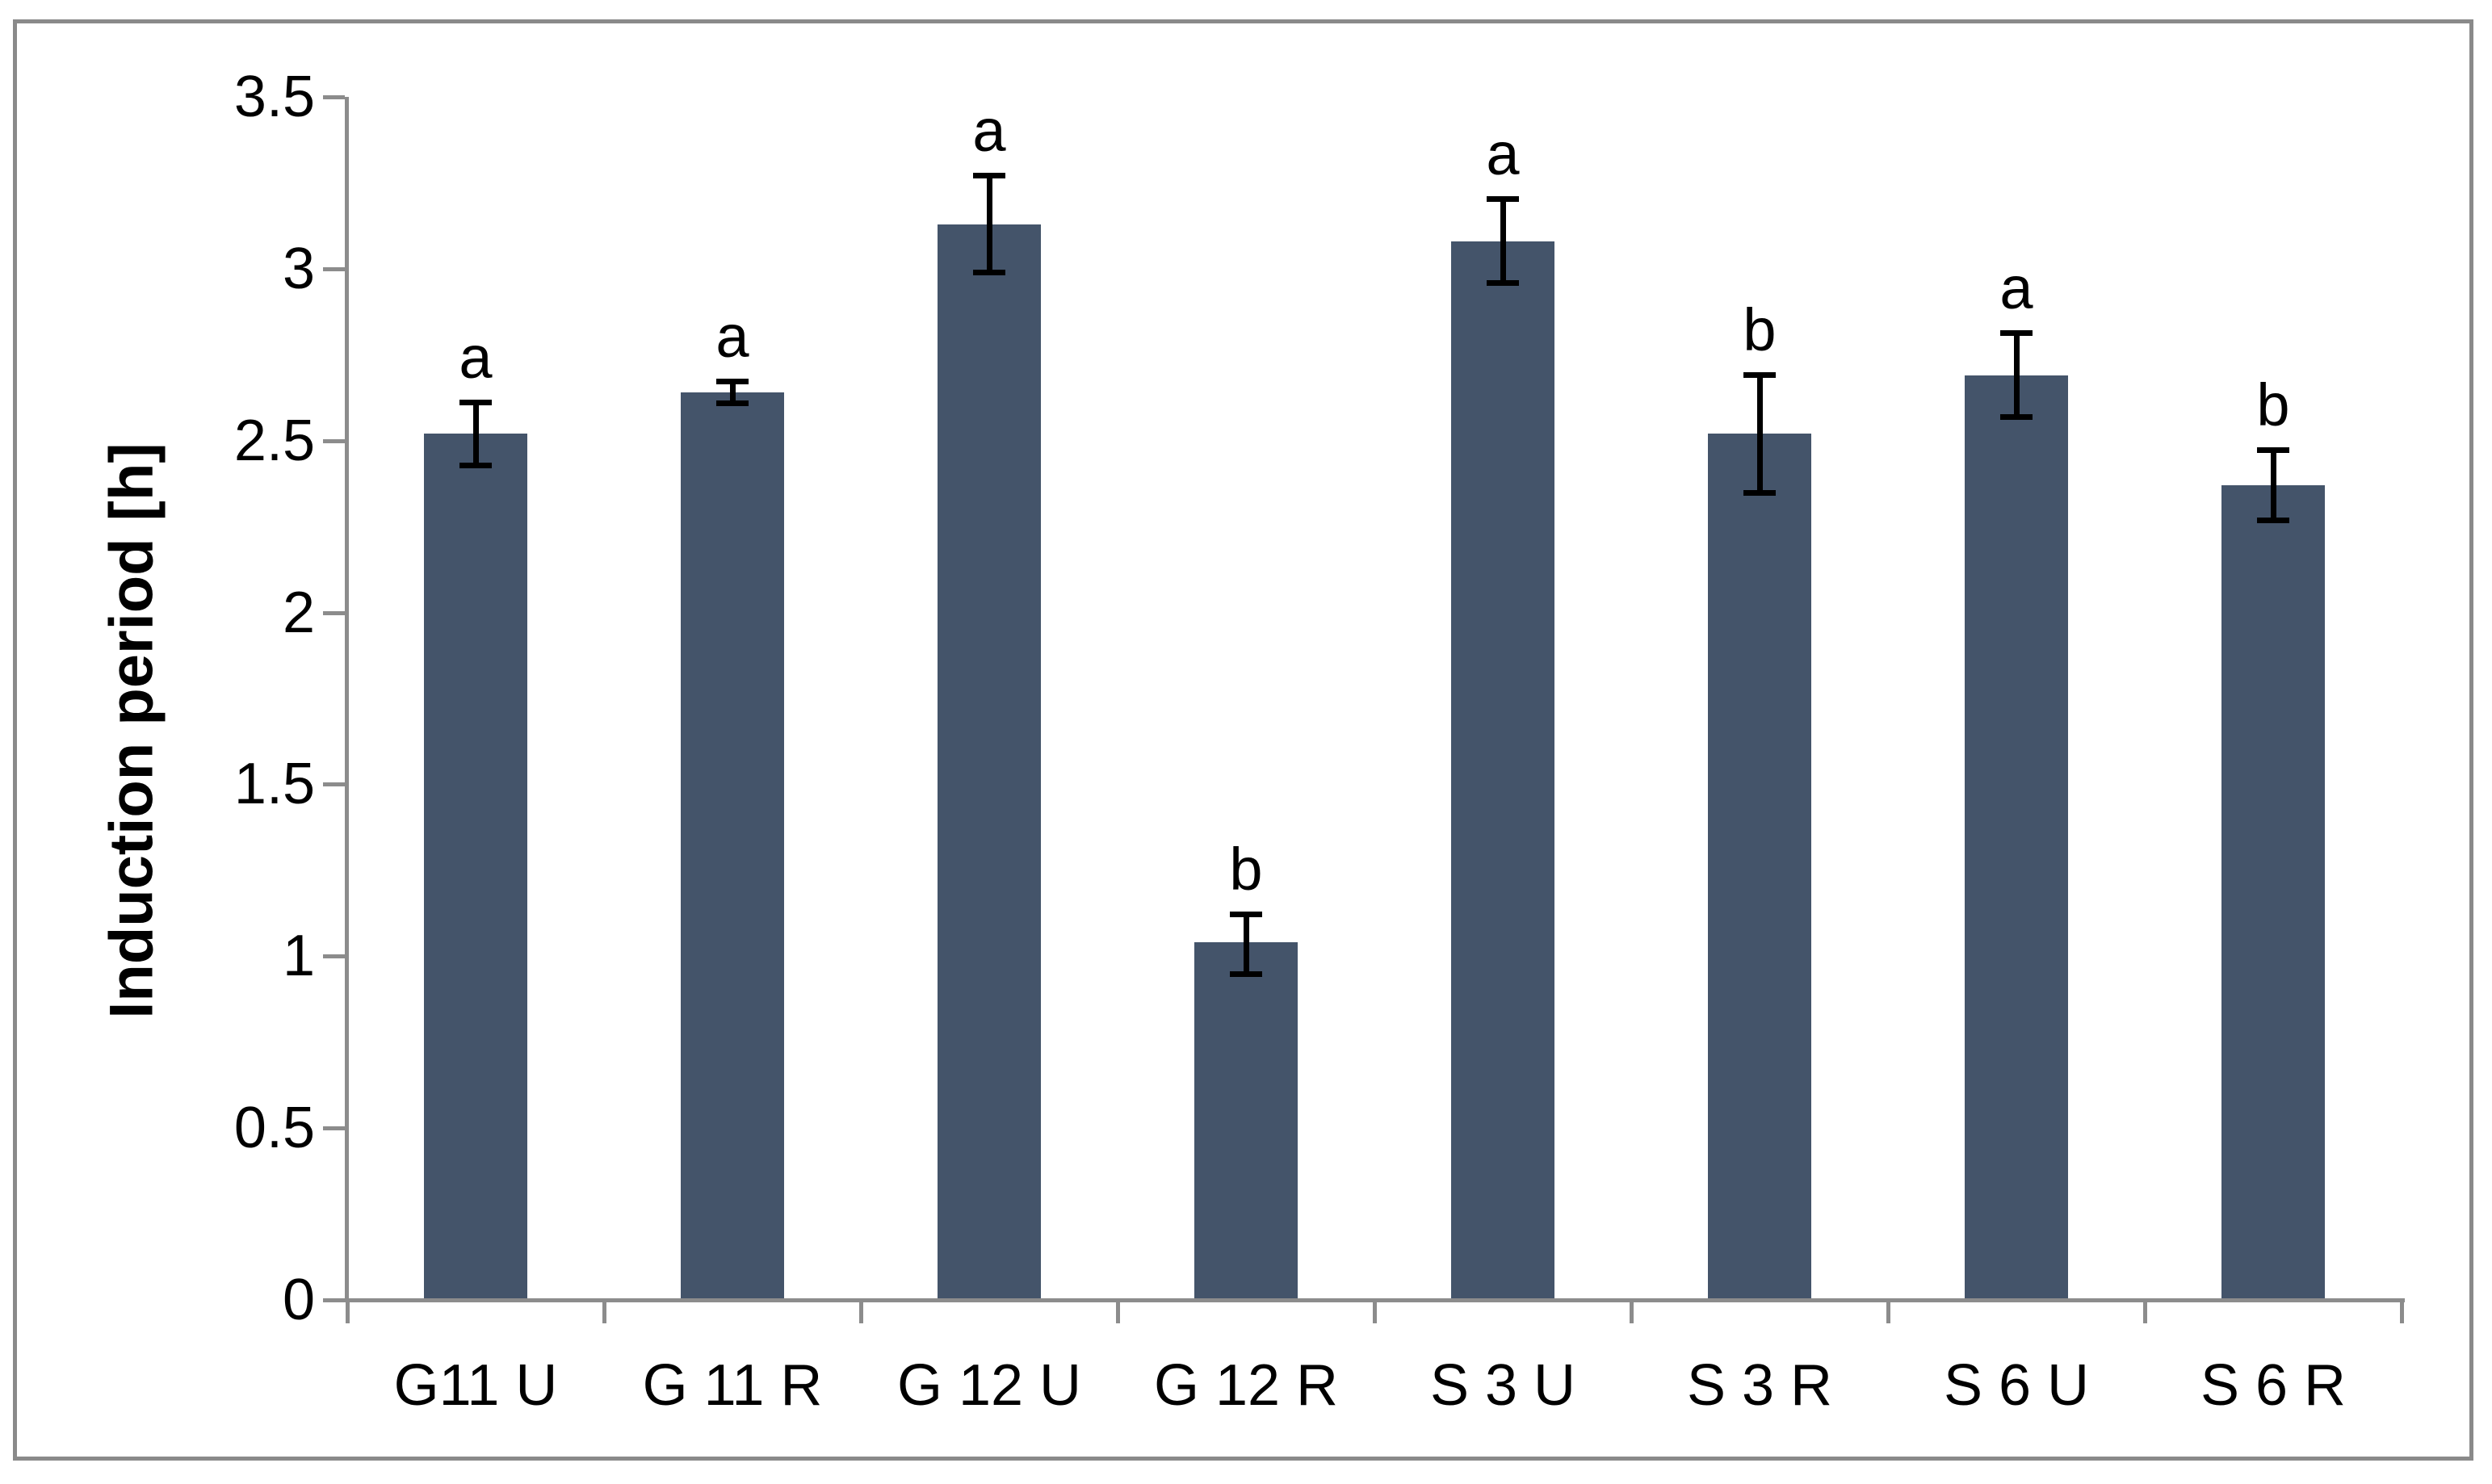 The image size is (2492, 1484). I want to click on bar-s-3-u, so click(1502, 769).